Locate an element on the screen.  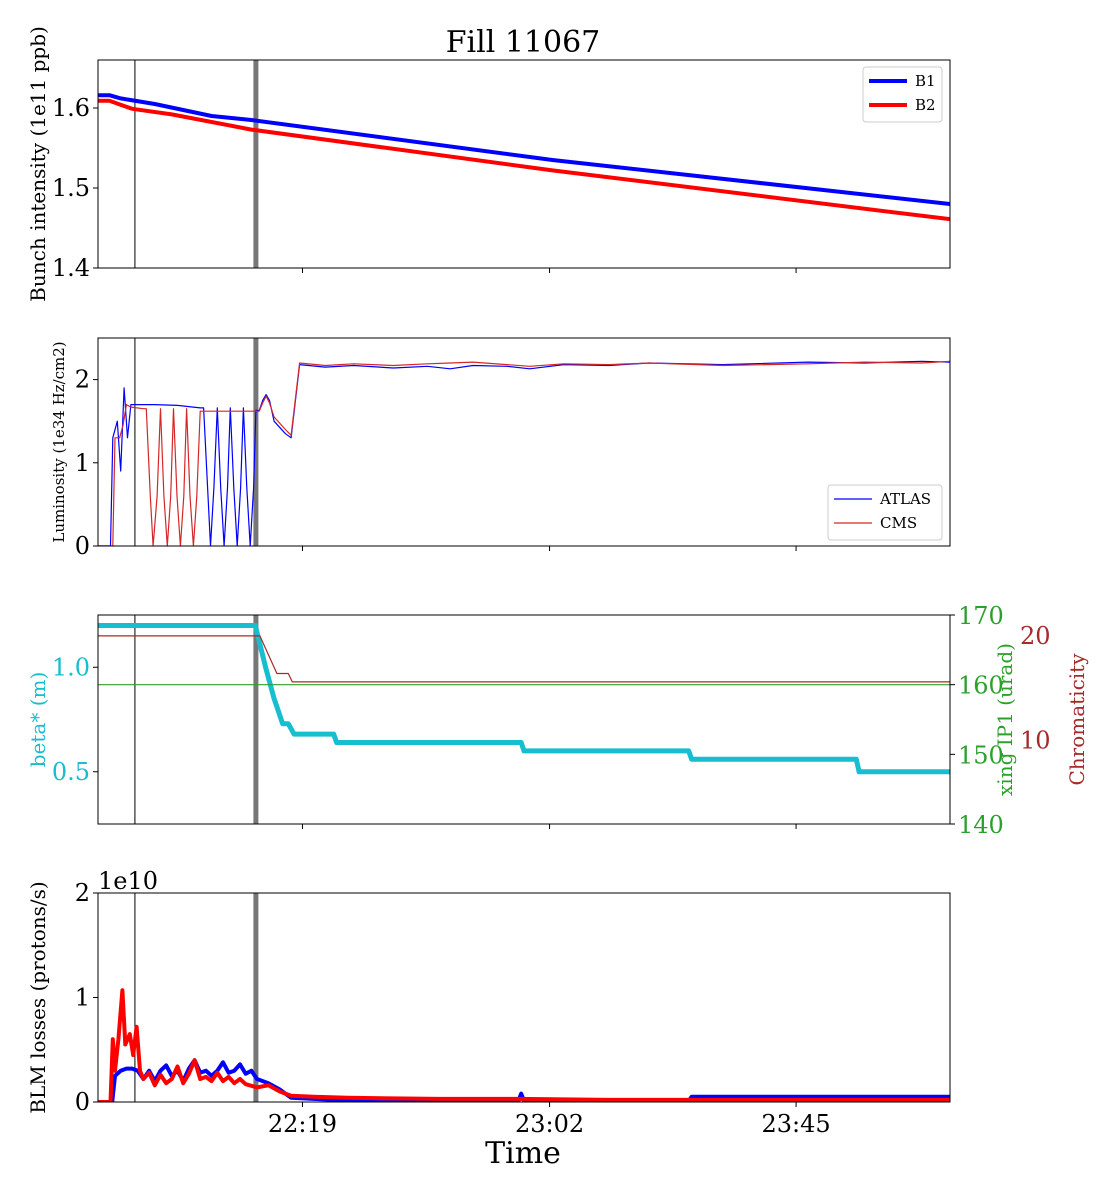
y-tick-label: 0.5 is located at coordinates (71, 772).